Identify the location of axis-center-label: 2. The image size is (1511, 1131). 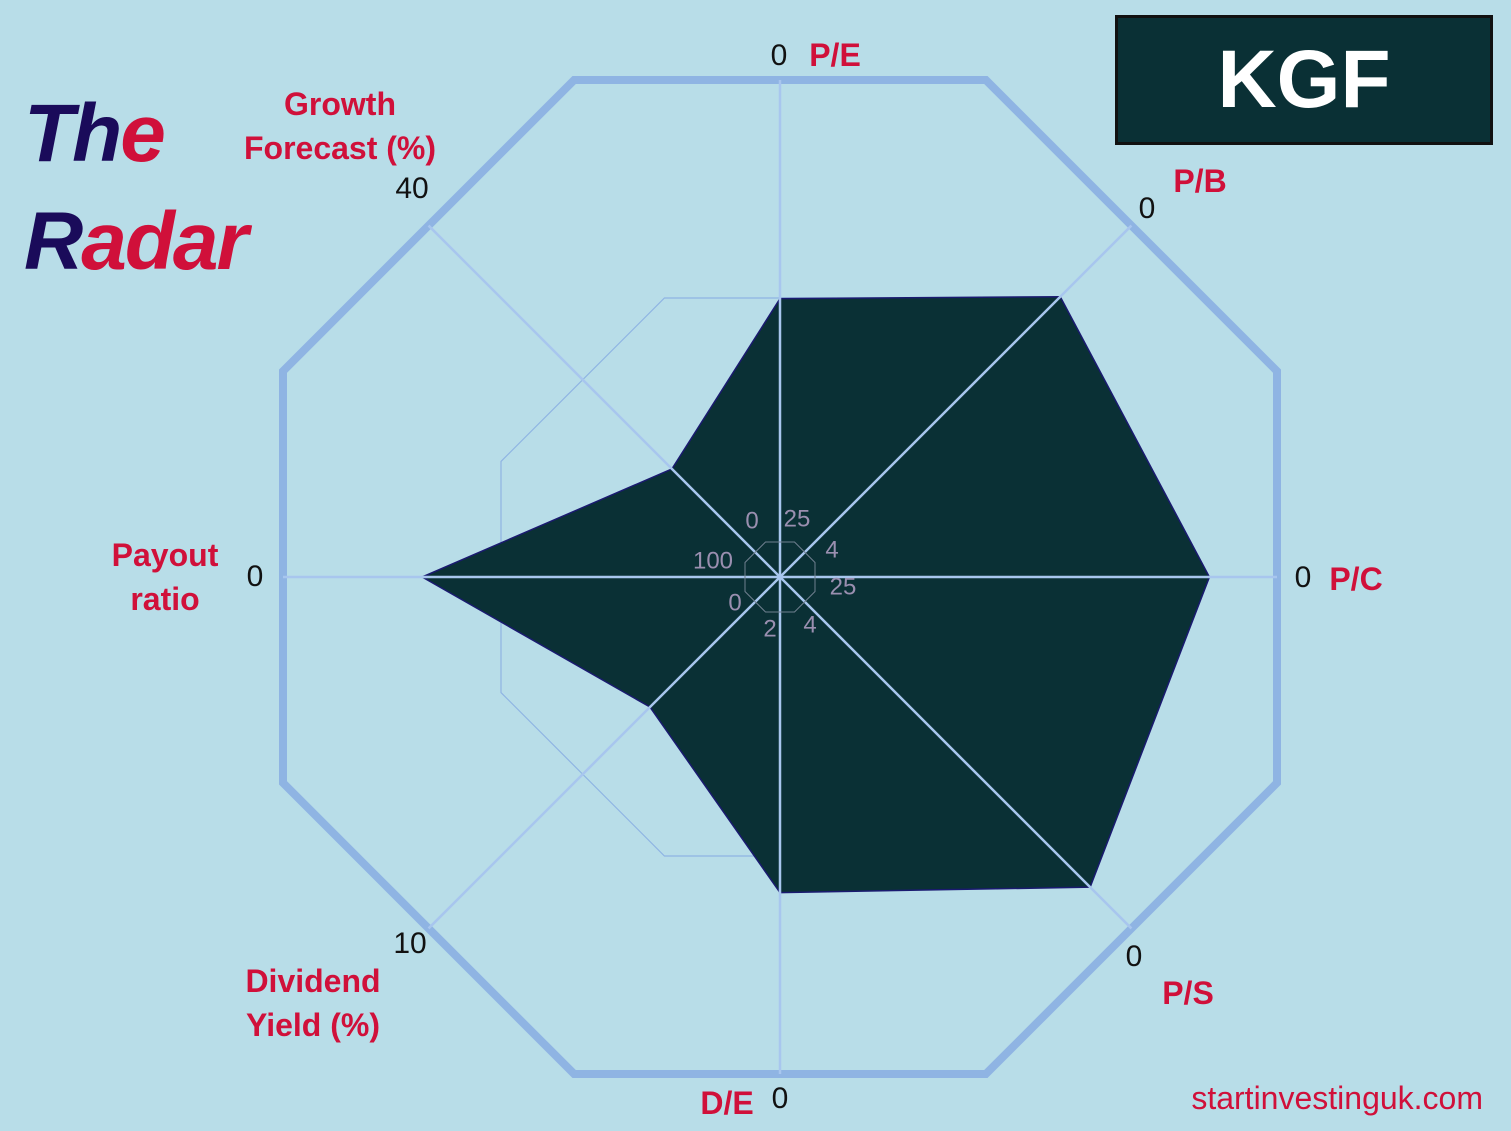
(769, 628).